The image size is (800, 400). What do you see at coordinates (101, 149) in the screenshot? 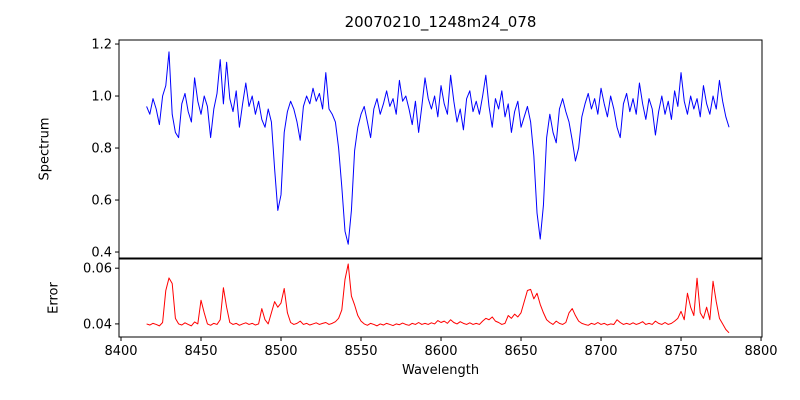
I see `y-tick-label: 0.8` at bounding box center [101, 149].